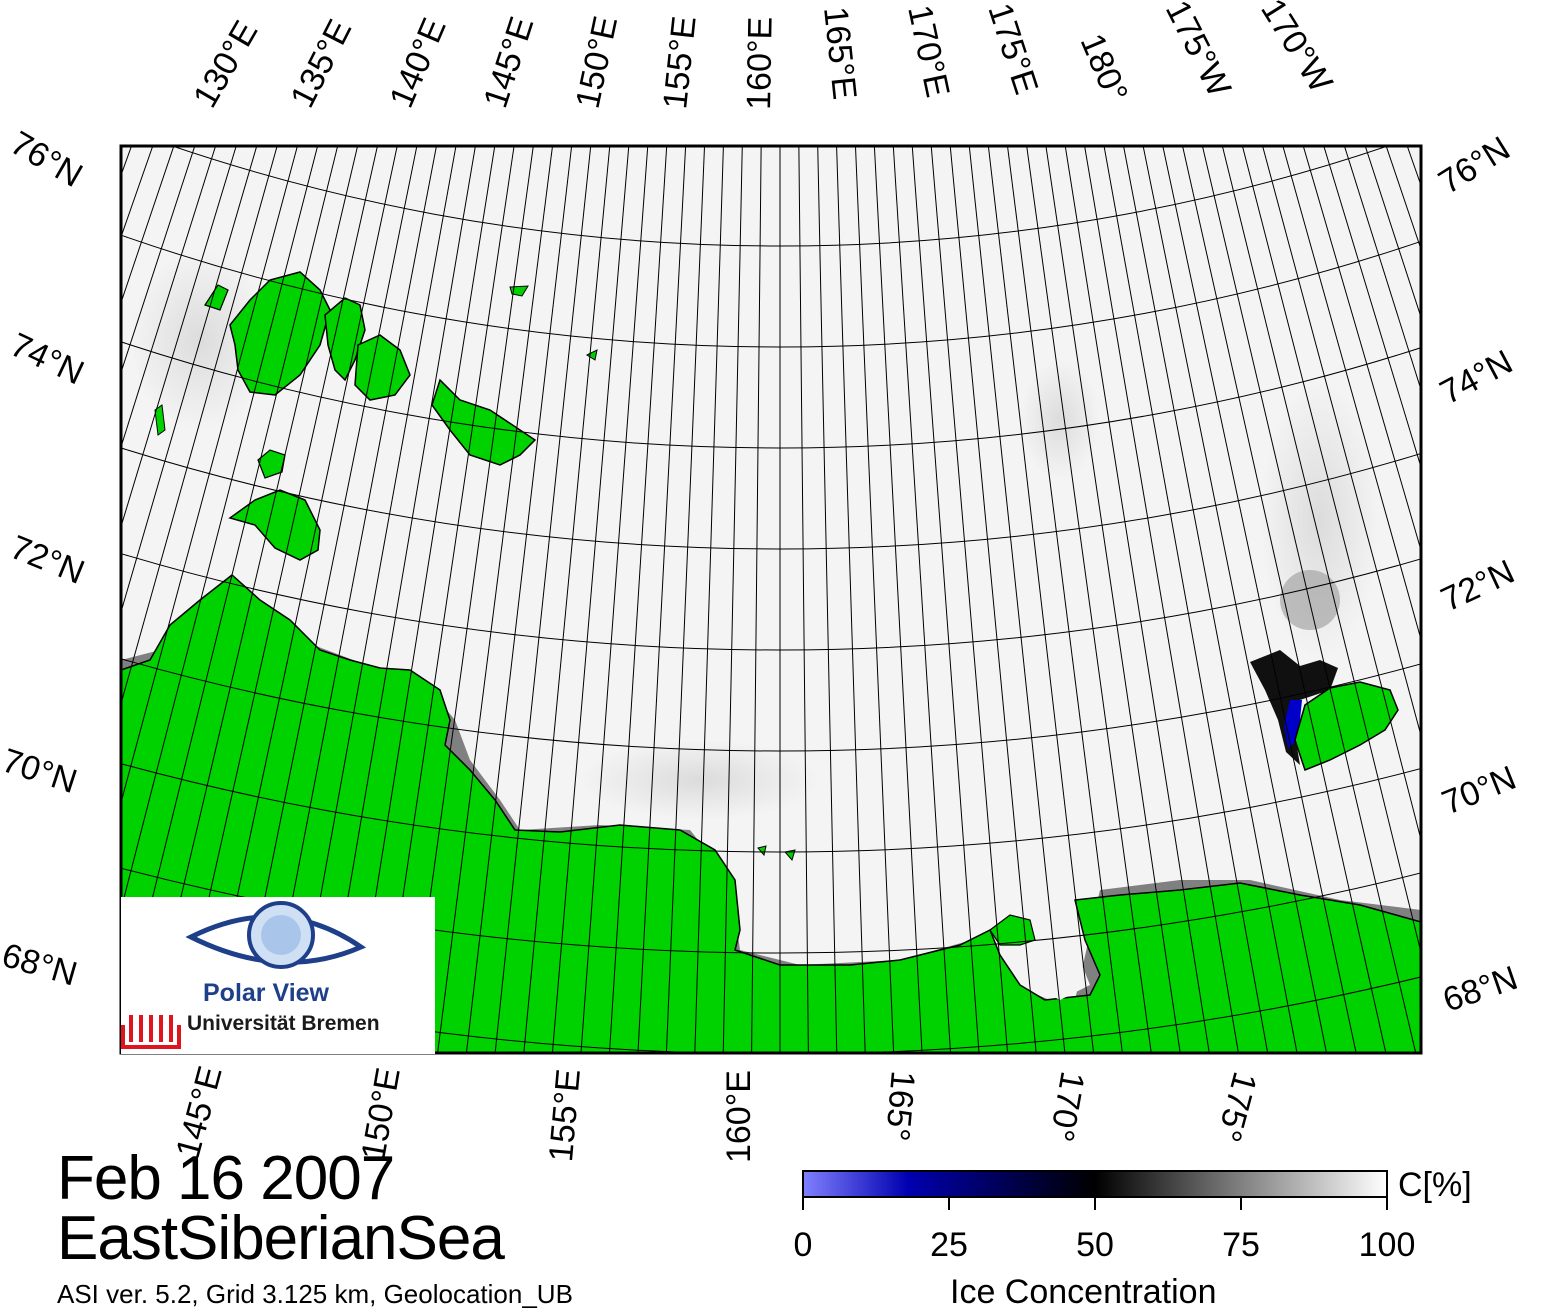  Describe the element at coordinates (928, 51) in the screenshot. I see `lon-label-top: 170°E` at that location.